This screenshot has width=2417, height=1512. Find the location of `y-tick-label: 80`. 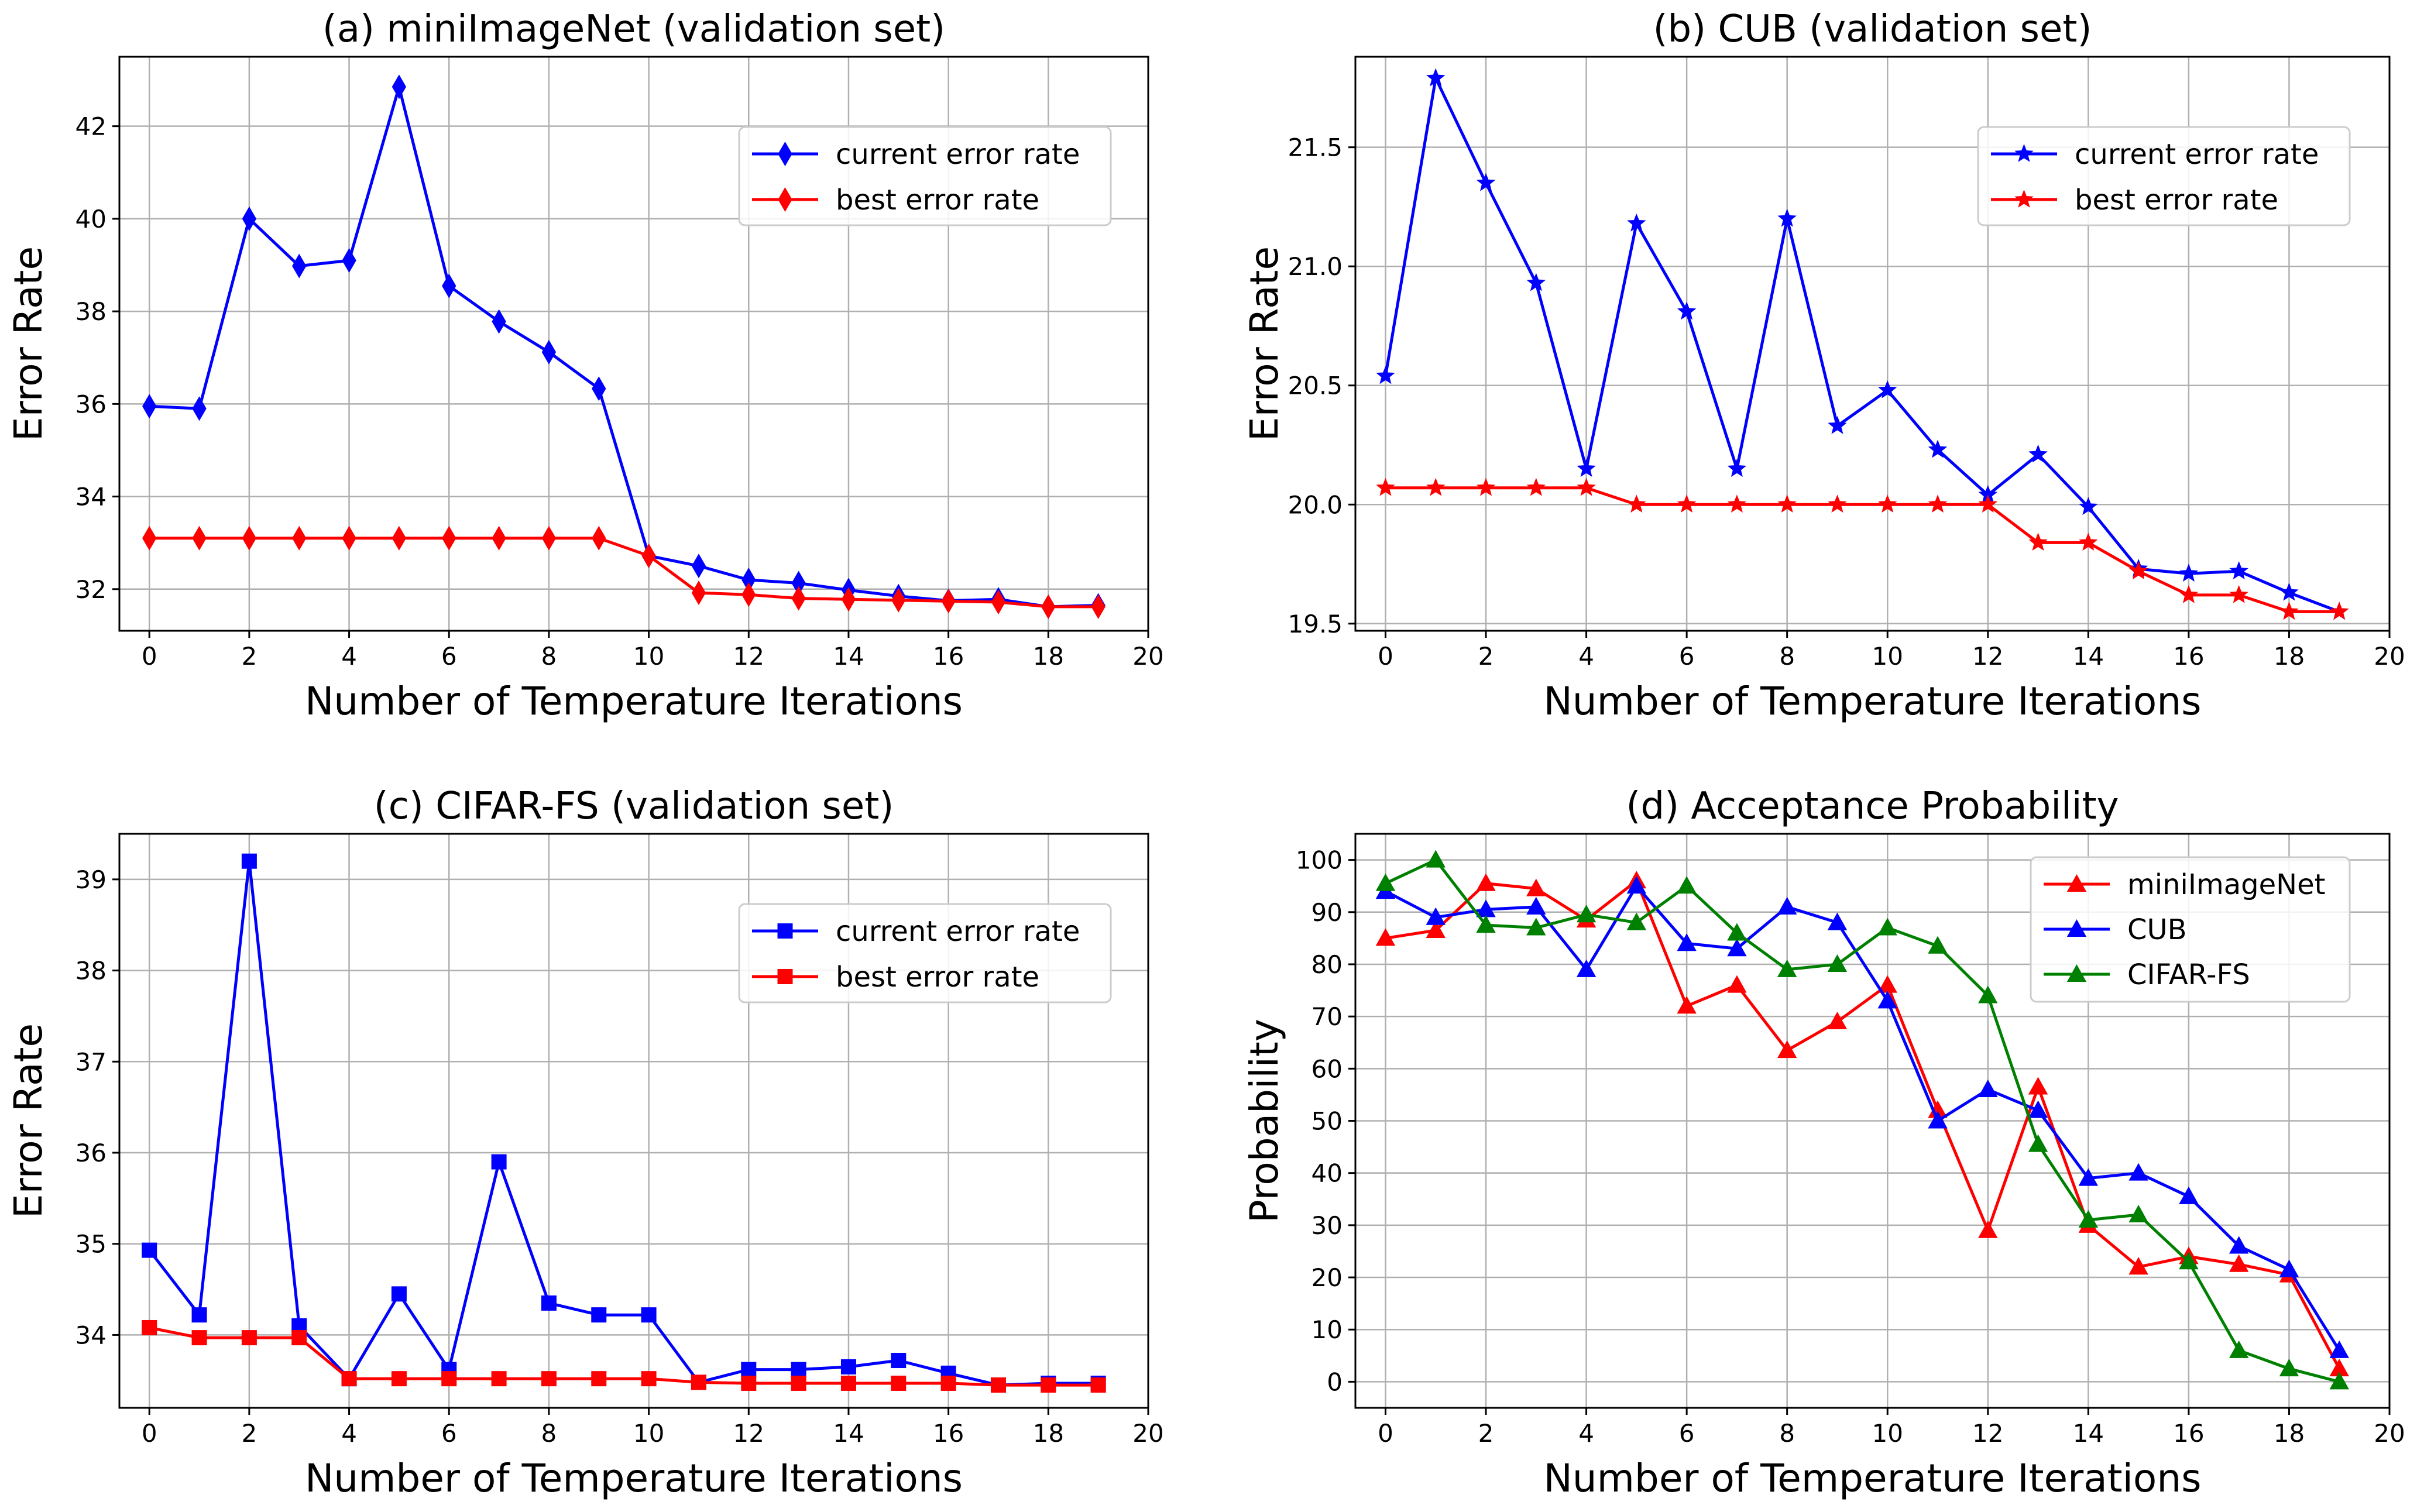

y-tick-label: 80 is located at coordinates (1327, 964).